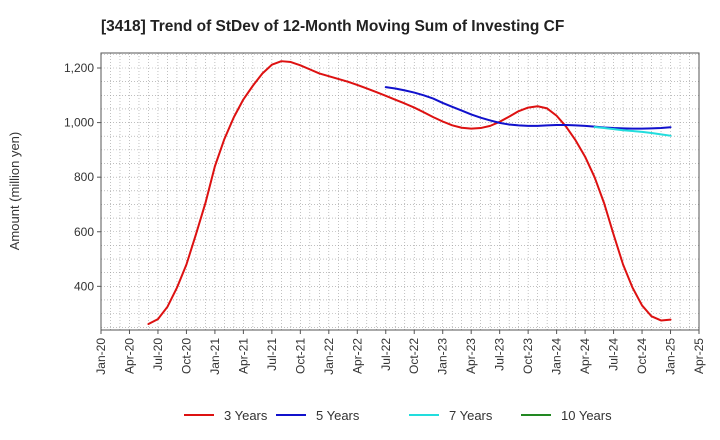 This screenshot has width=720, height=440. Describe the element at coordinates (300, 356) in the screenshot. I see `x-tick-label: Oct-21` at that location.